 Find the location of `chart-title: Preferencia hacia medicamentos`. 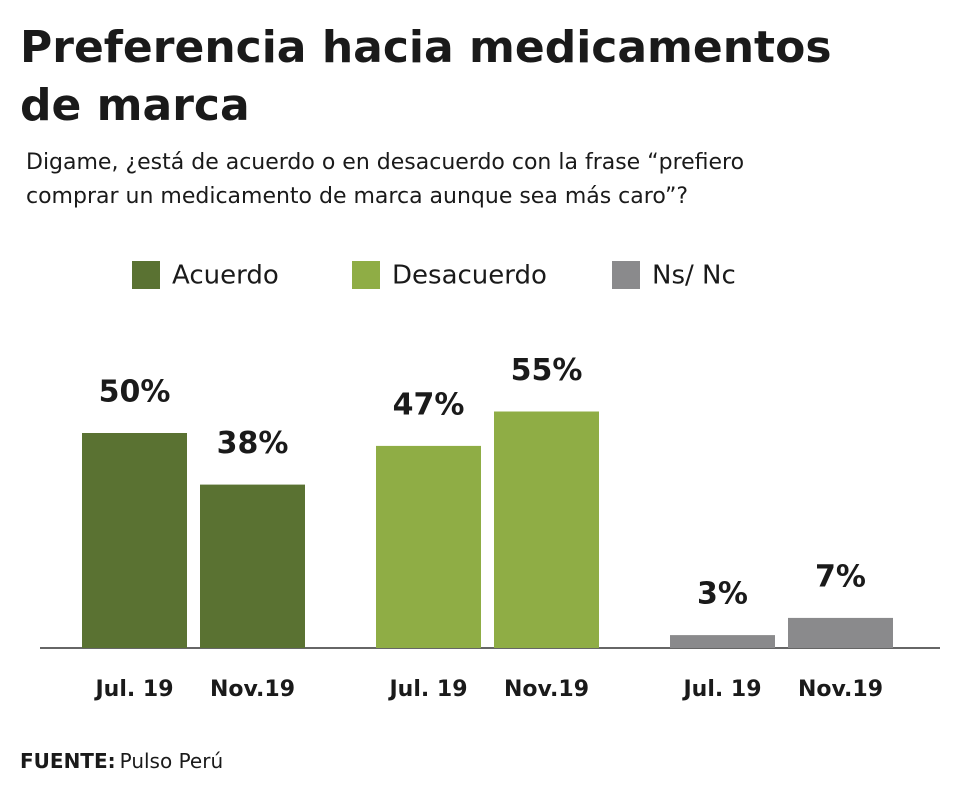

chart-title: Preferencia hacia medicamentos is located at coordinates (426, 47).